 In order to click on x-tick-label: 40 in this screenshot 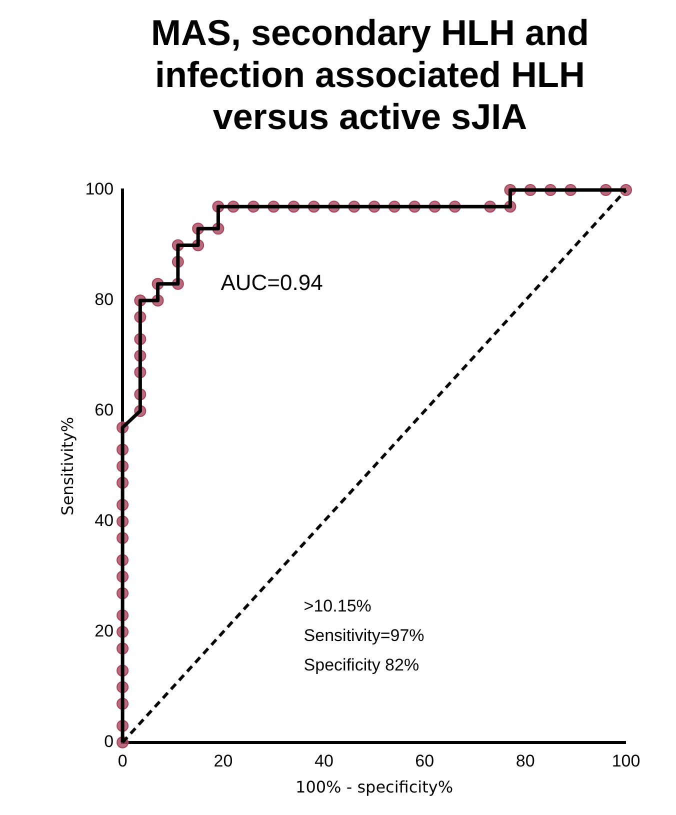, I will do `click(324, 760)`.